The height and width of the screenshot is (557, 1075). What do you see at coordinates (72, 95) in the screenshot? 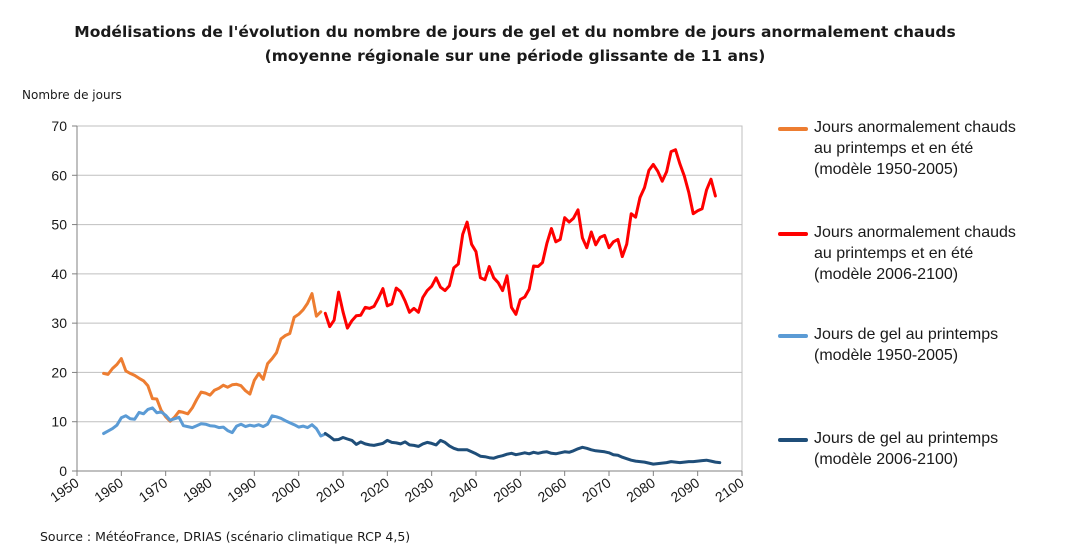
I see `y-axis-label: Nombre de jours` at bounding box center [72, 95].